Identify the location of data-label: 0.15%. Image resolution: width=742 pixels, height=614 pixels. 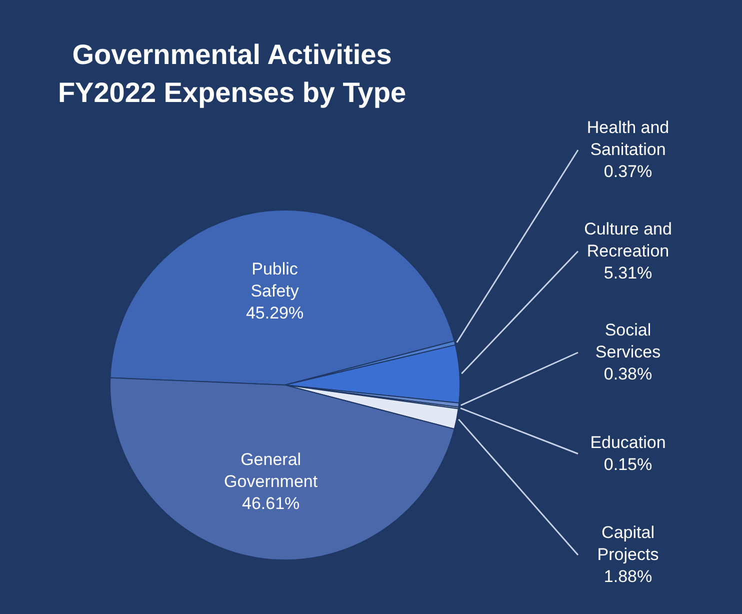
(628, 464).